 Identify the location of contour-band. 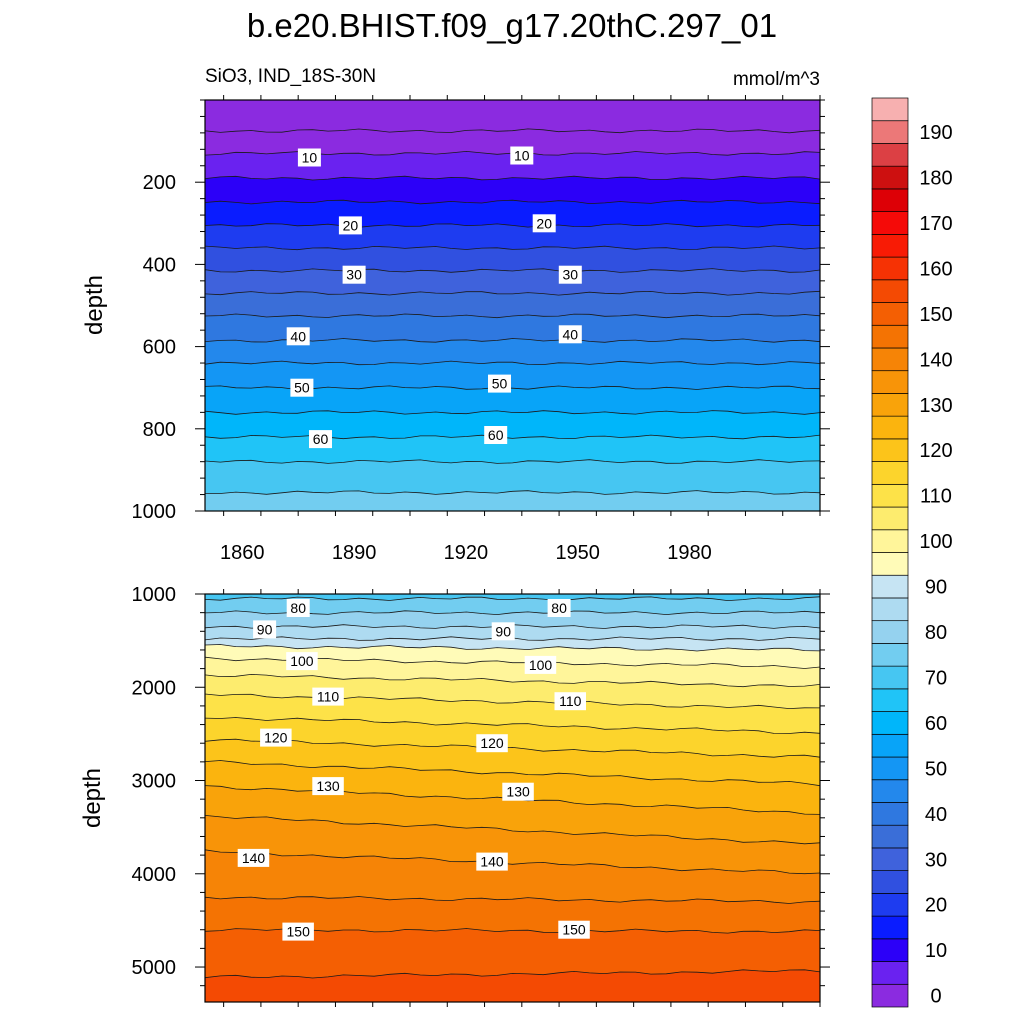
(512, 500).